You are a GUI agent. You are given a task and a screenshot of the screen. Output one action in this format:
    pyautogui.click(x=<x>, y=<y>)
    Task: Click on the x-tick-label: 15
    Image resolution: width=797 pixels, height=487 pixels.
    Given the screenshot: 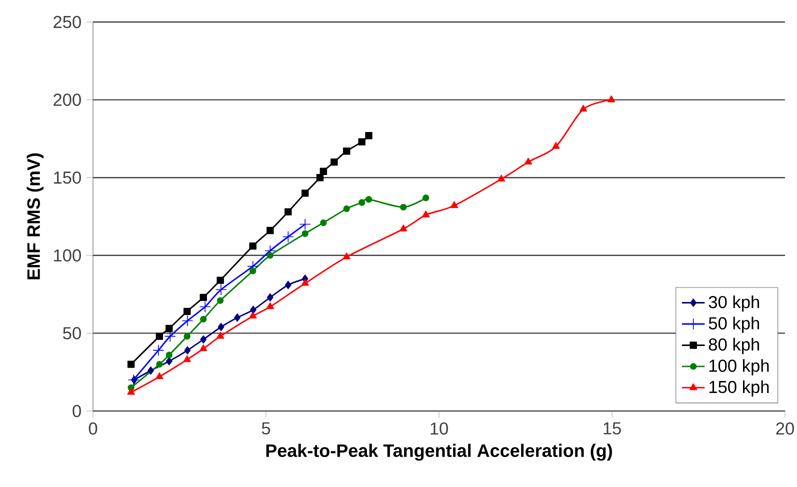 What is the action you would take?
    pyautogui.click(x=612, y=428)
    